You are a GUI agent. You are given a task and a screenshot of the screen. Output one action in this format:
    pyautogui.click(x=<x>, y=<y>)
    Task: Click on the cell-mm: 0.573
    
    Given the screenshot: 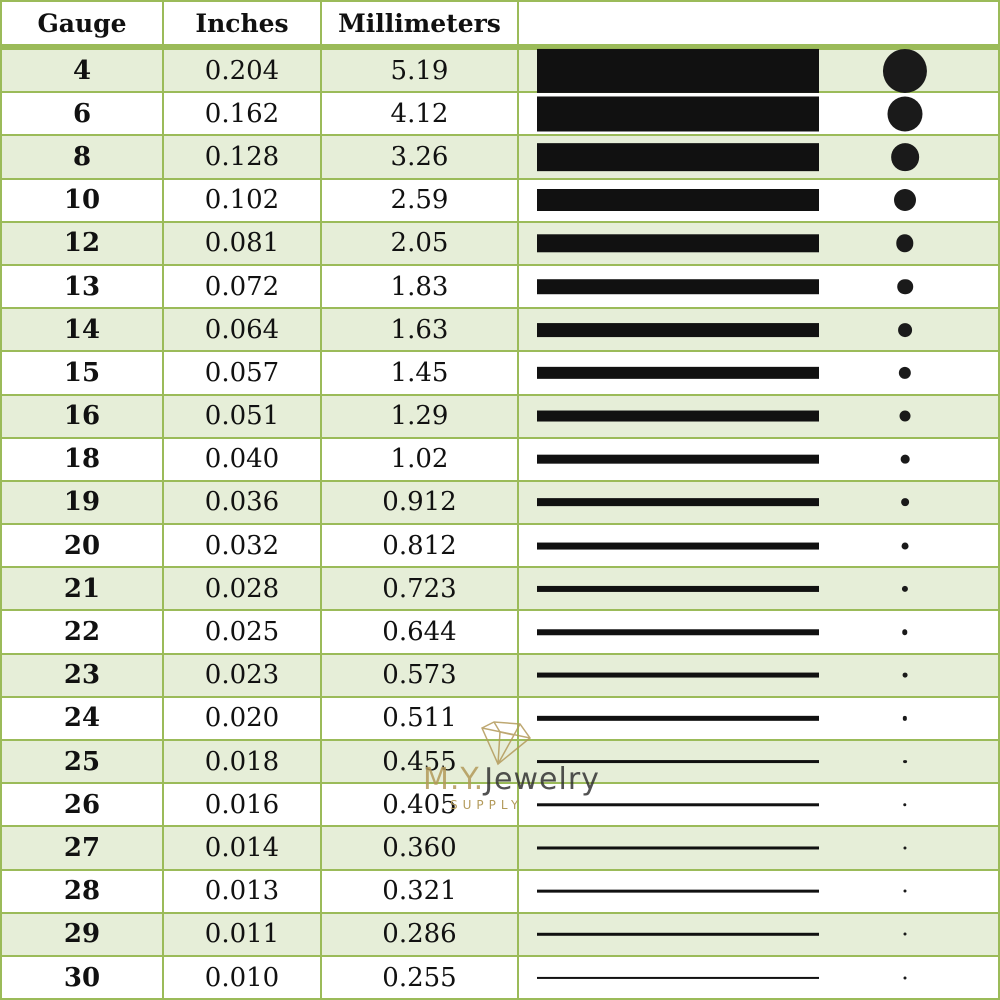 What is the action you would take?
    pyautogui.click(x=419, y=675)
    